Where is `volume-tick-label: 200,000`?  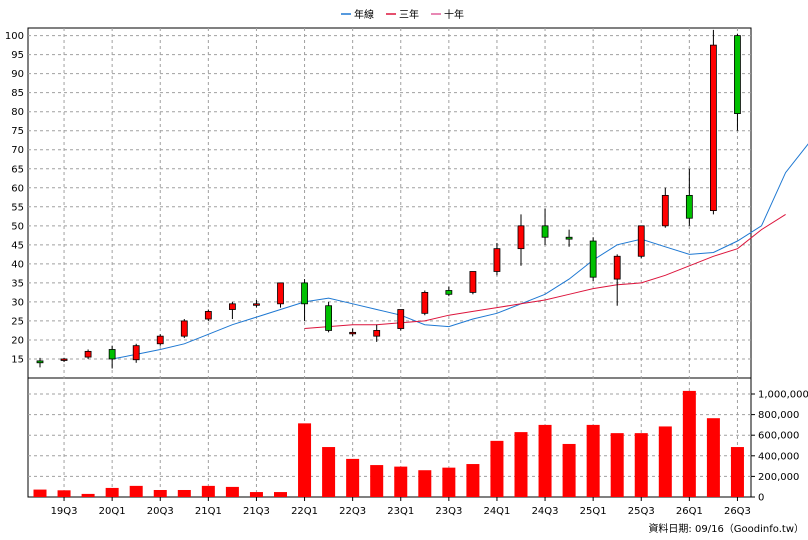 volume-tick-label: 200,000 is located at coordinates (778, 477).